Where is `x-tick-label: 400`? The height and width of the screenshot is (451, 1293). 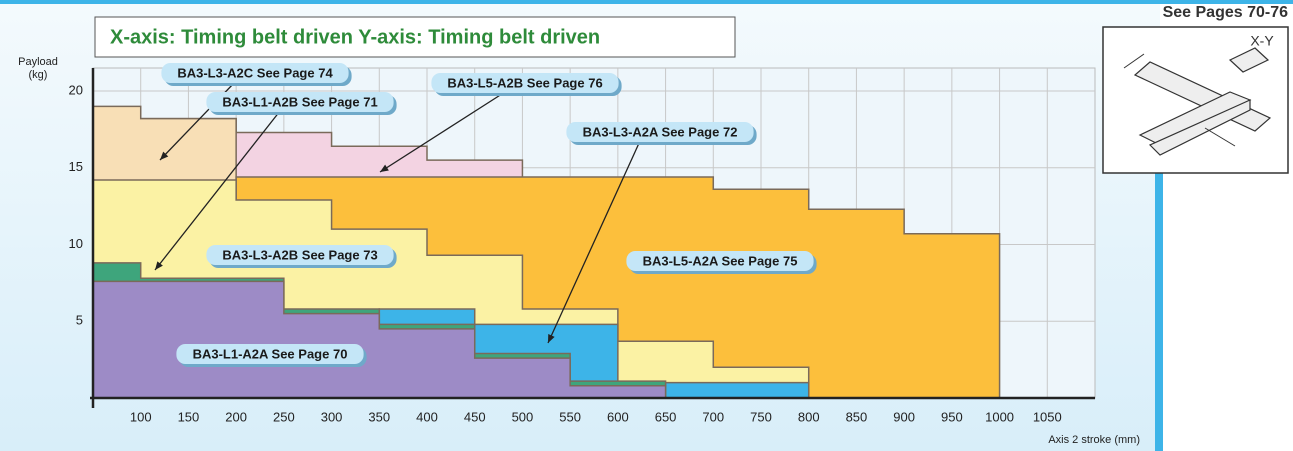
x-tick-label: 400 is located at coordinates (427, 416).